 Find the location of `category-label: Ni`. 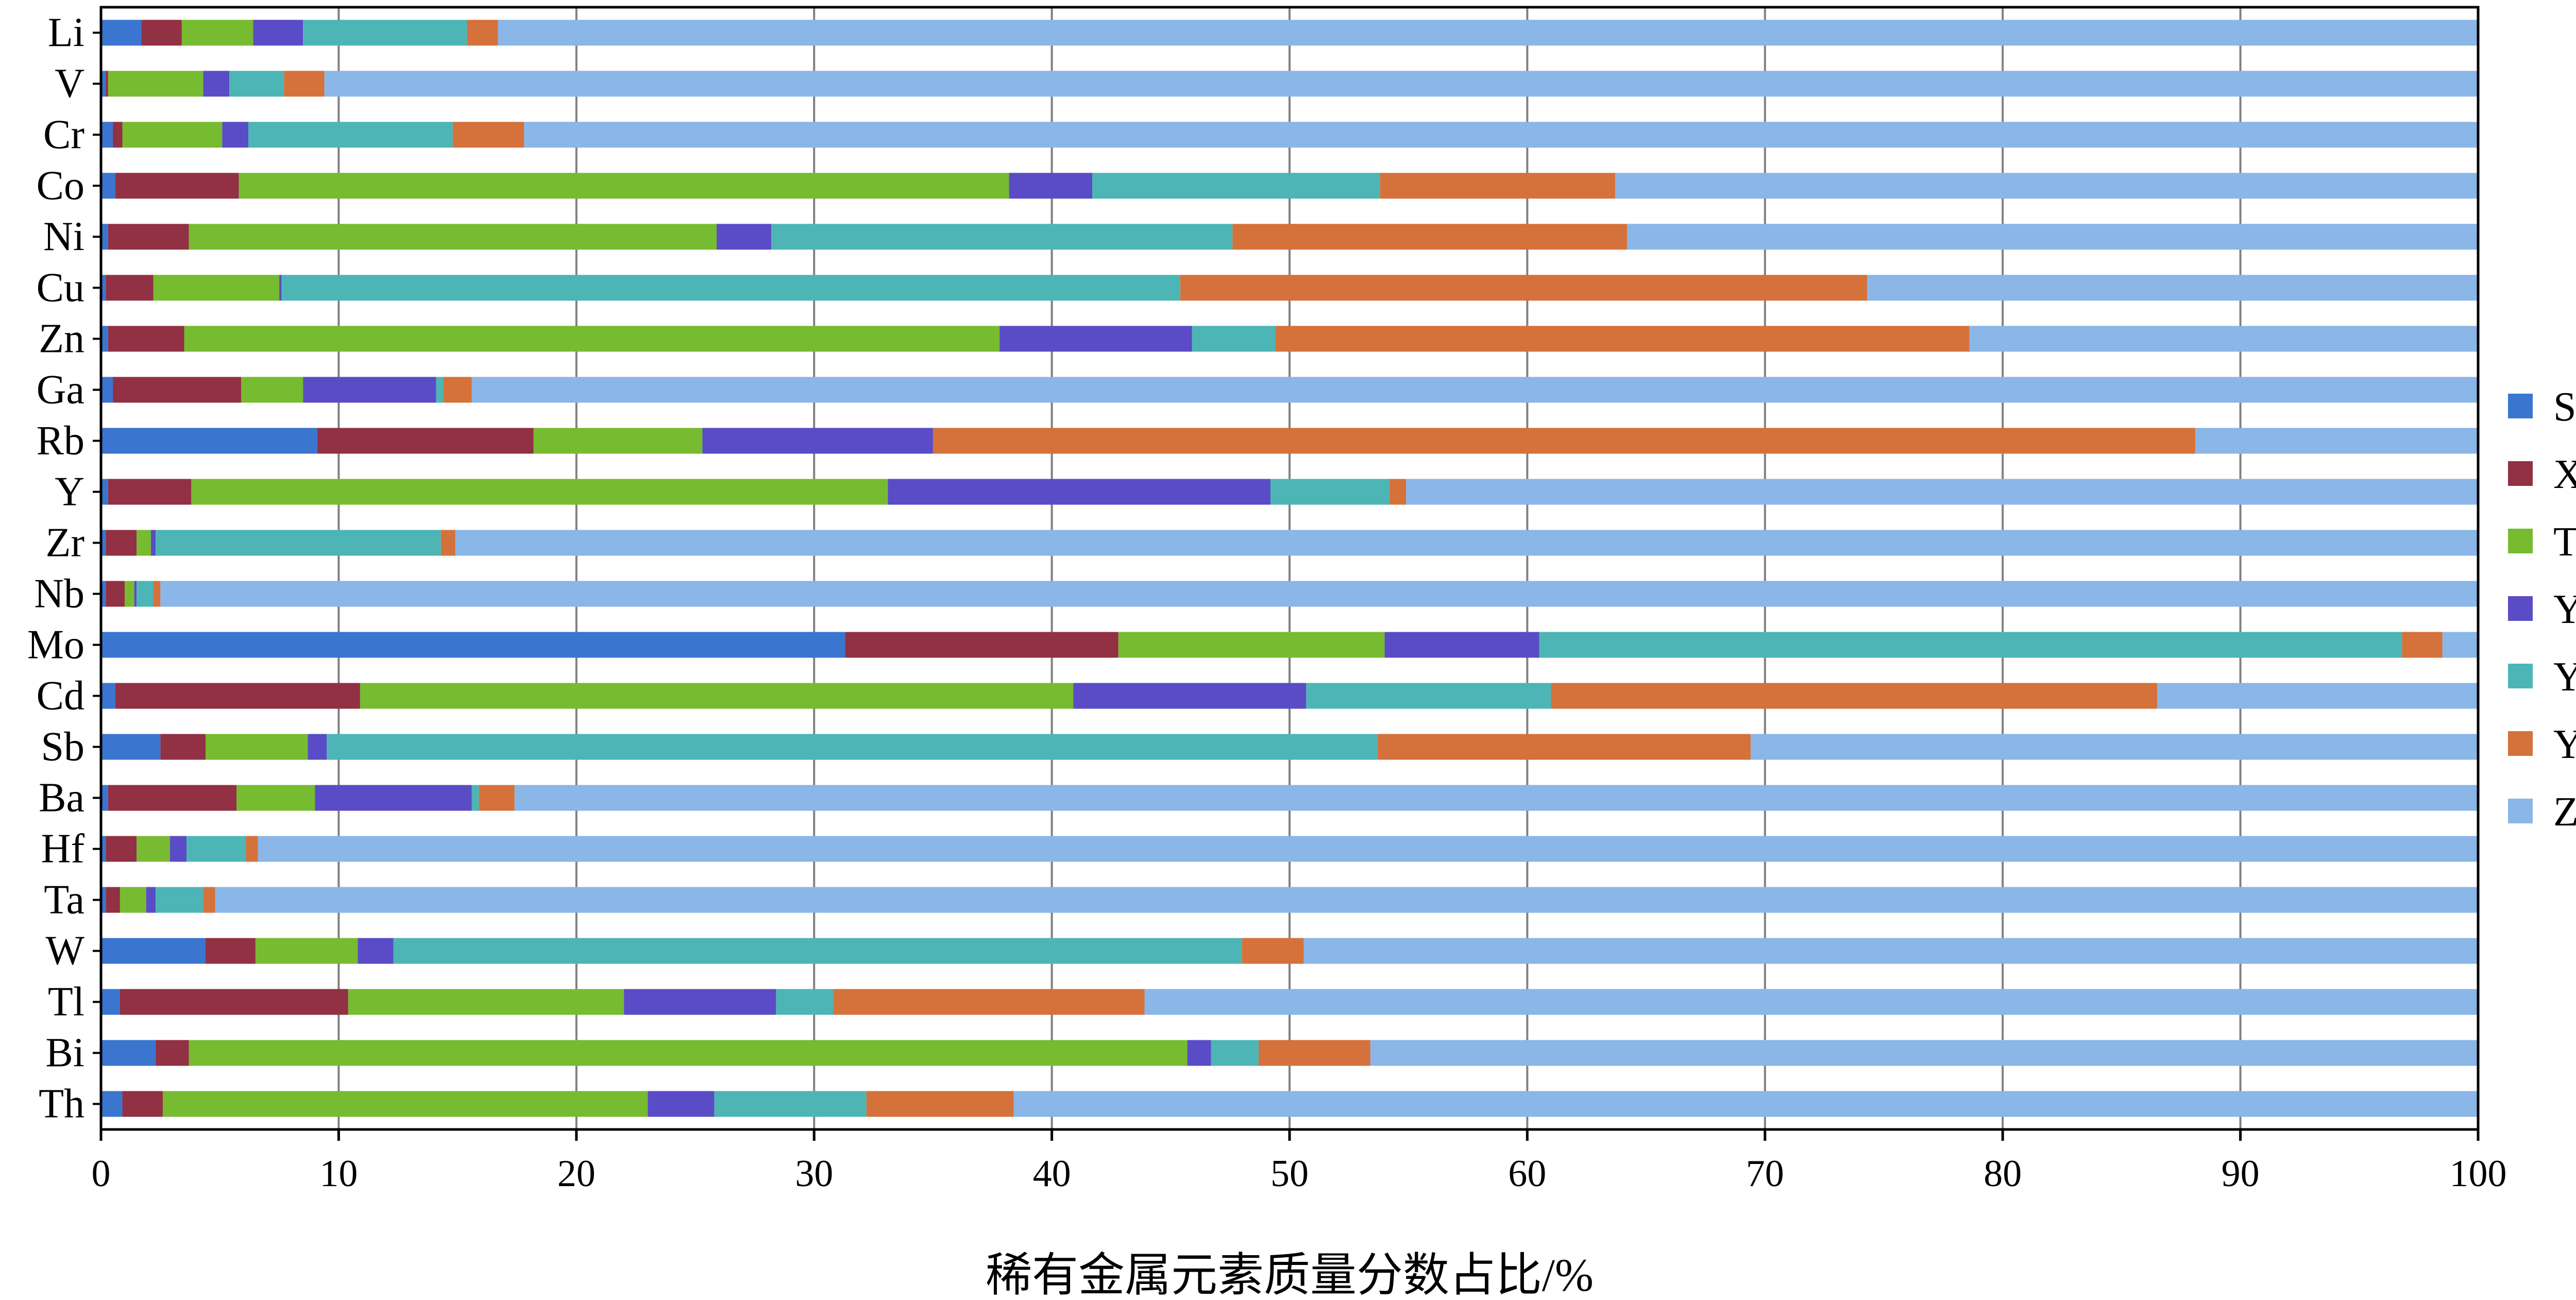

category-label: Ni is located at coordinates (63, 237).